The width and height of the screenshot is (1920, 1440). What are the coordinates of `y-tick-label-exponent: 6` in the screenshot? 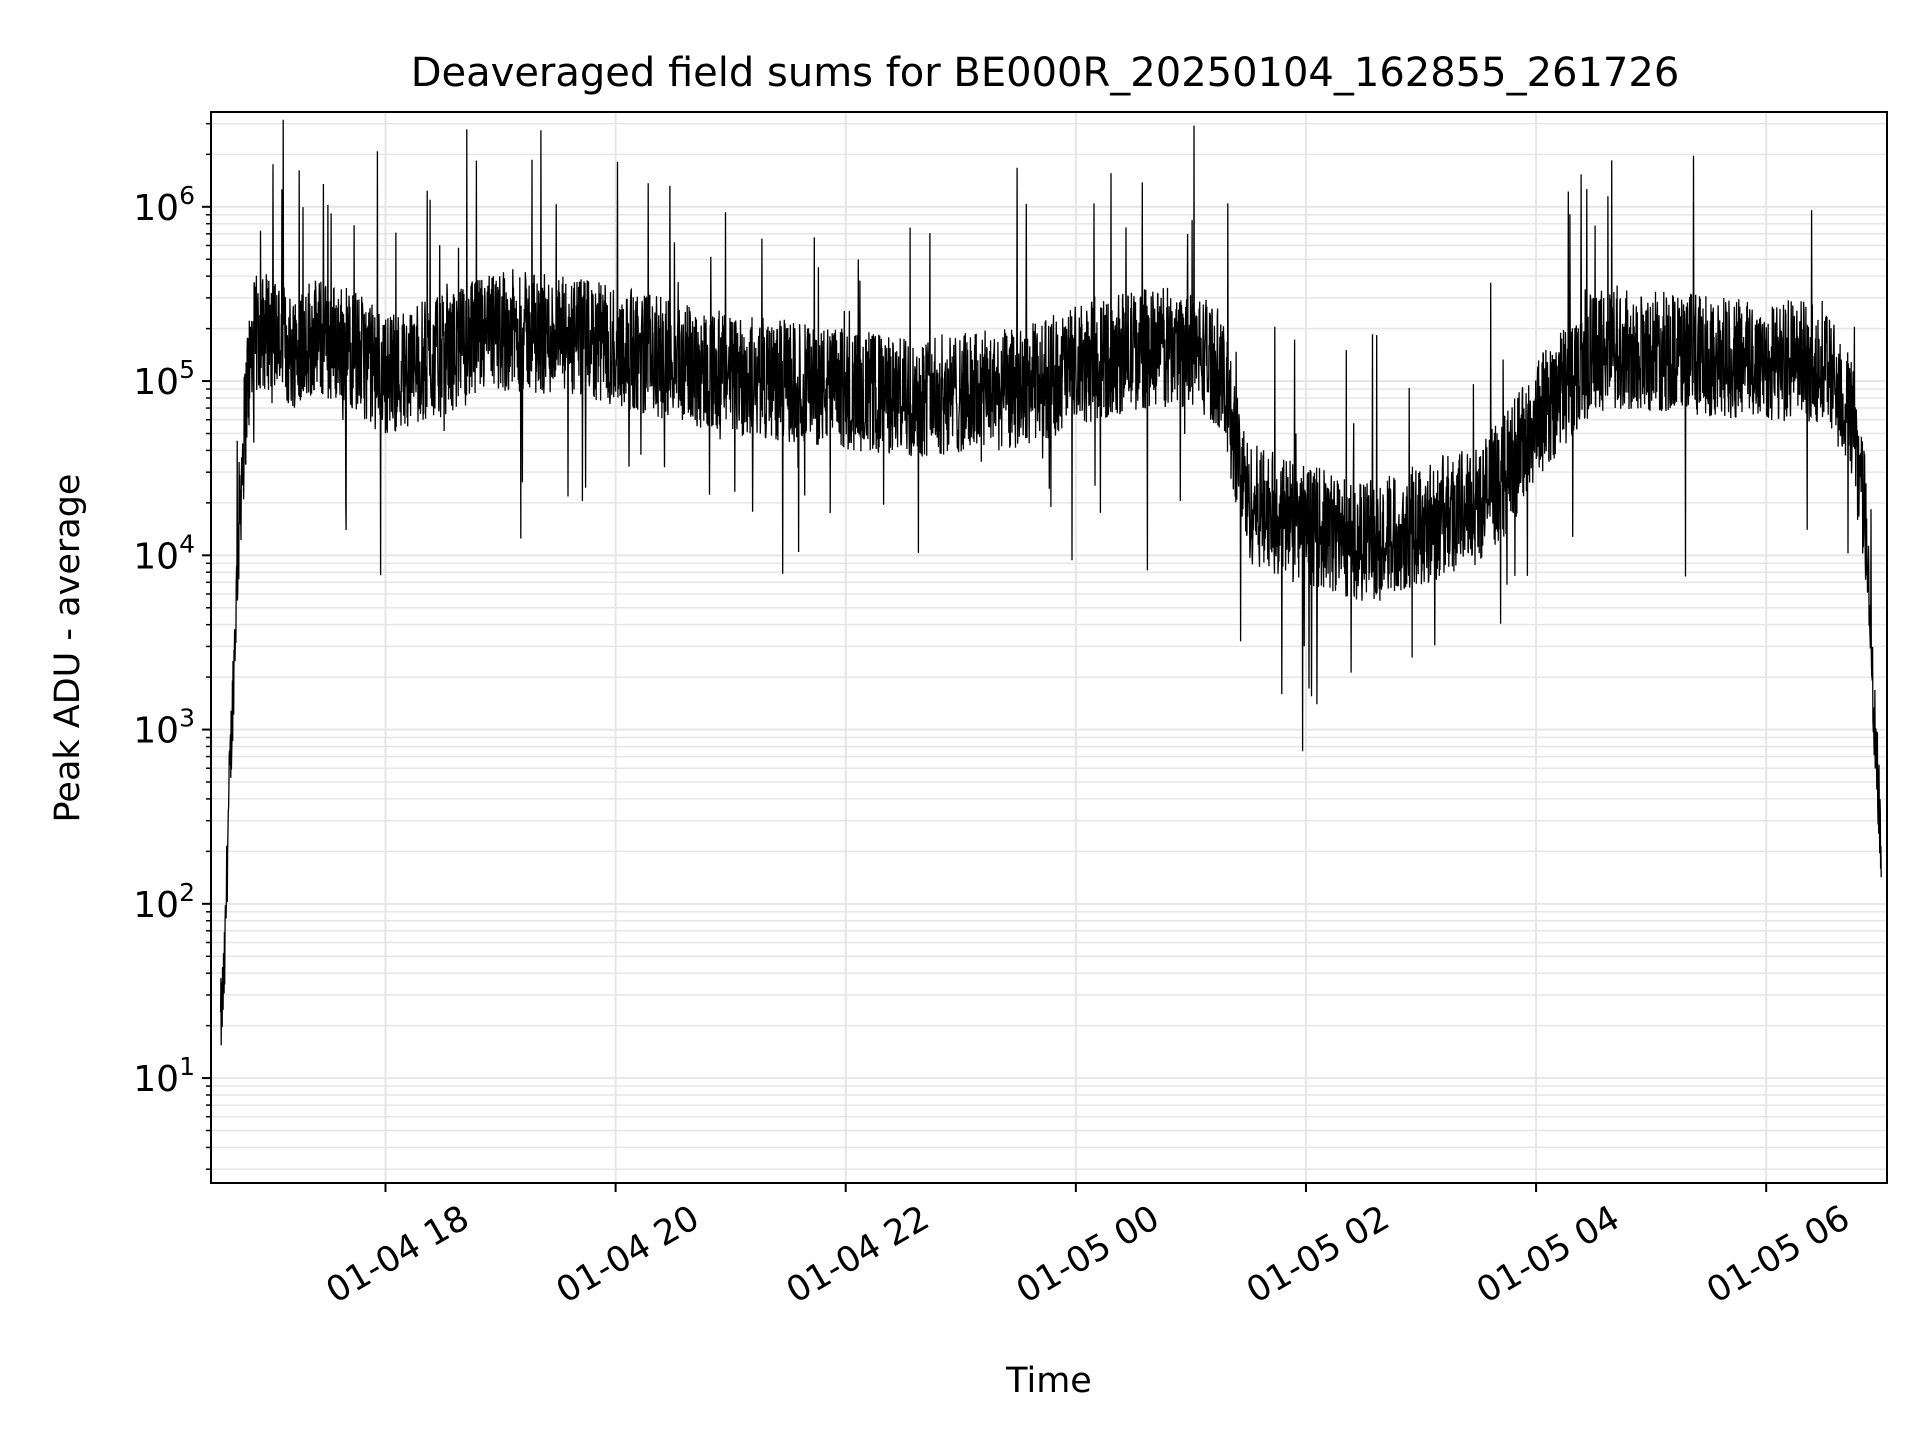 It's located at (187, 195).